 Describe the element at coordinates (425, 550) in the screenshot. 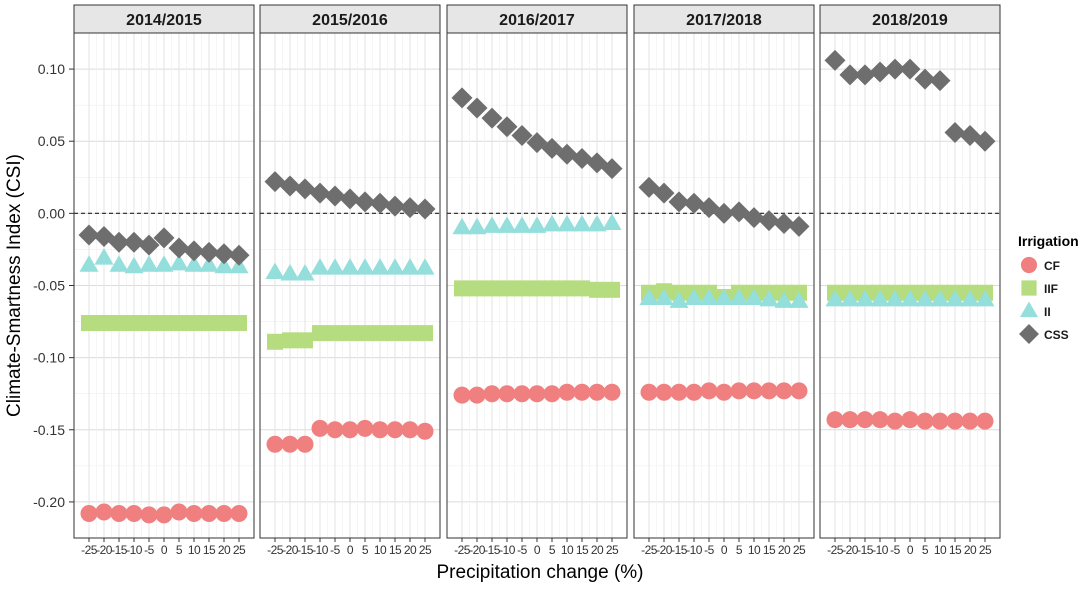

I see `x-tick-label: 25` at that location.